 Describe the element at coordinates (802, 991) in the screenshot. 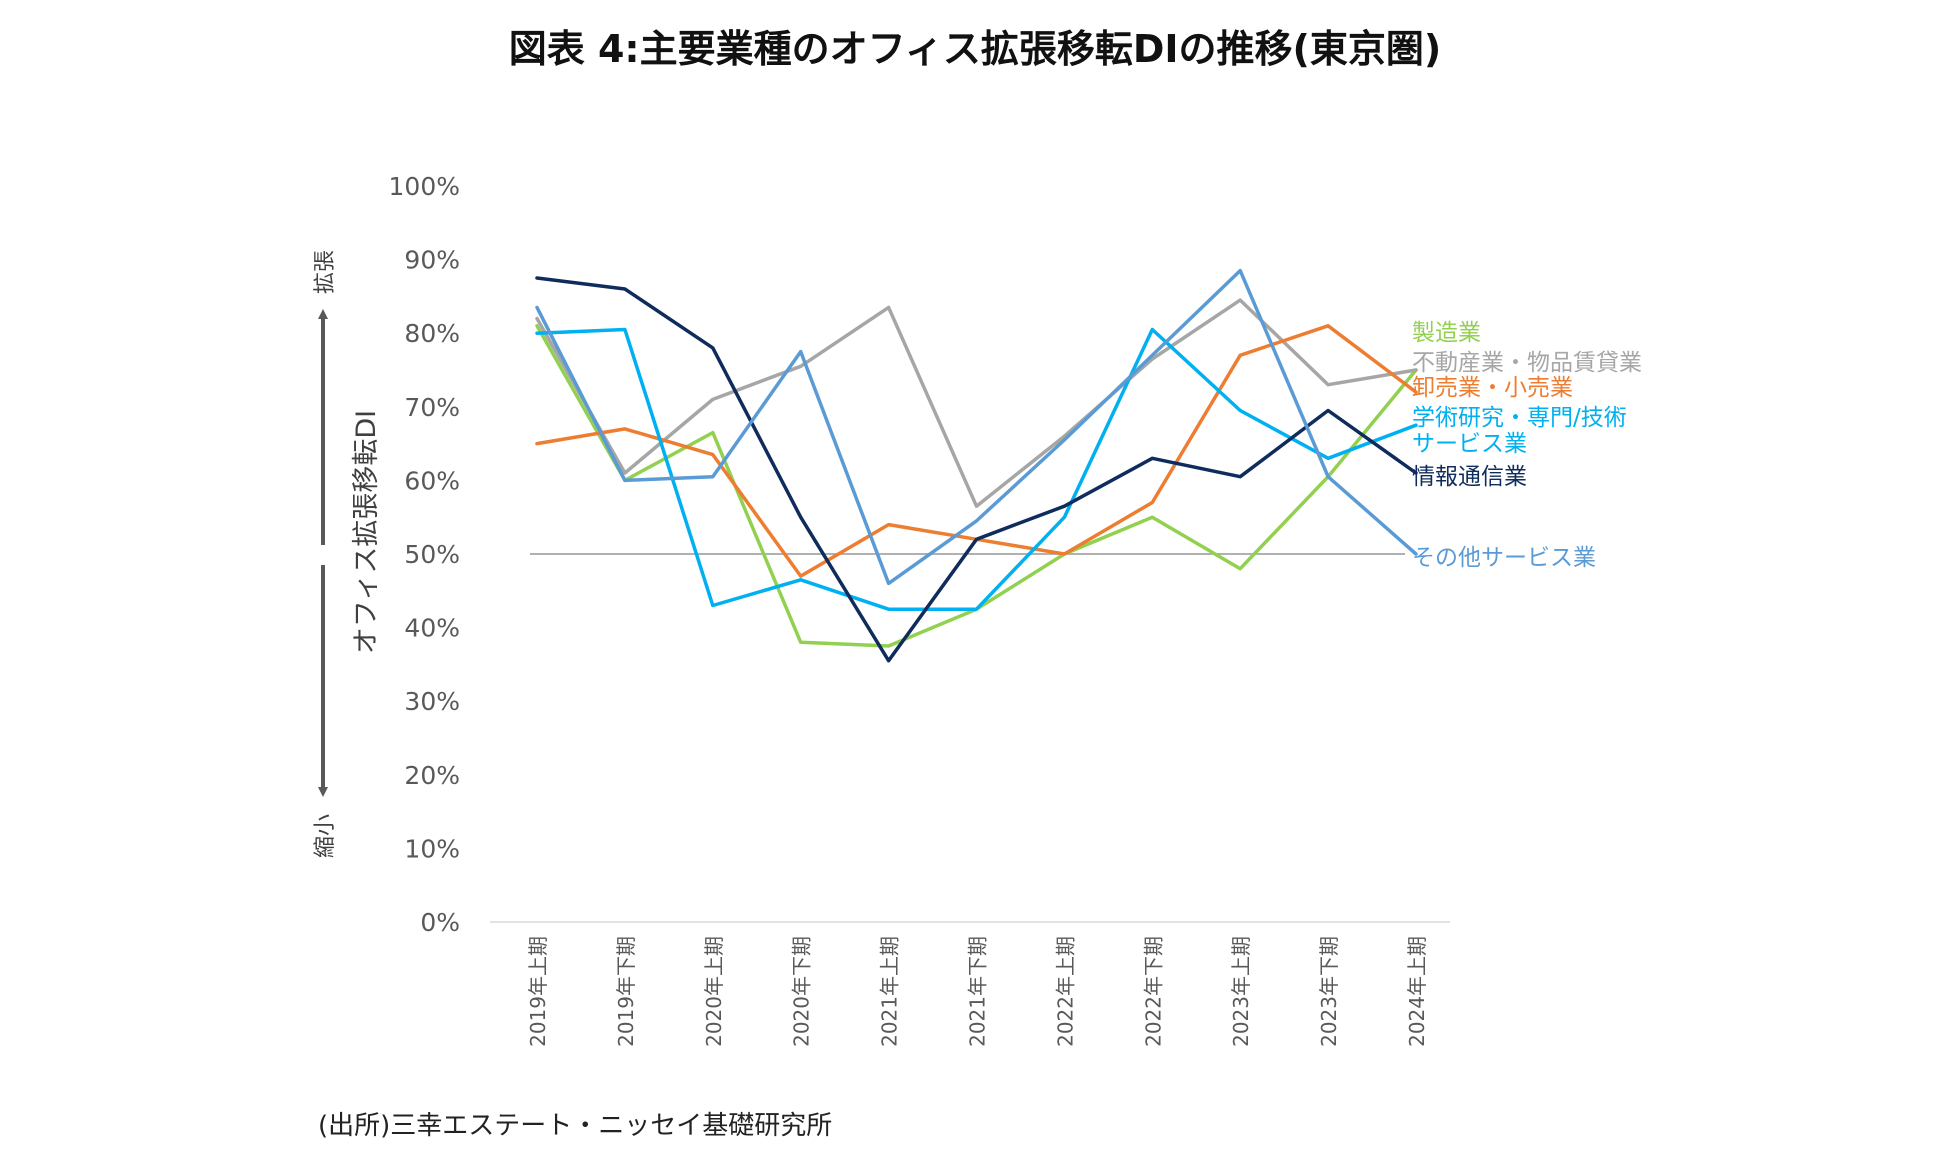

I see `x-tick-label: 2020年下期` at that location.